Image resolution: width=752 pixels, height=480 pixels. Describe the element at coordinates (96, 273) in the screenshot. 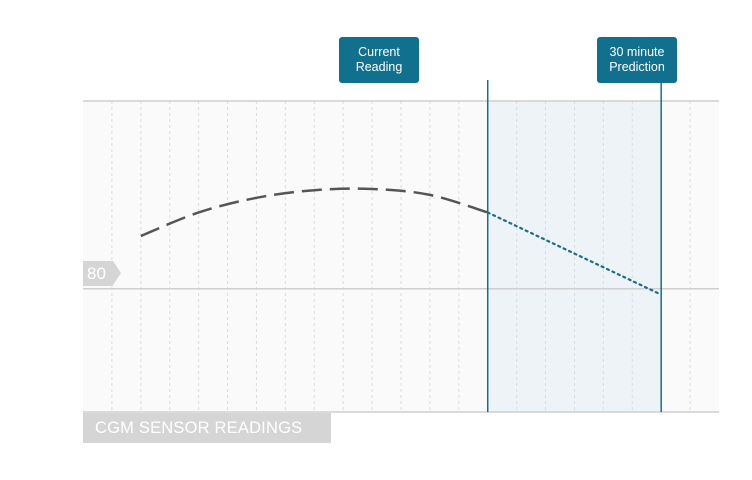

I see `y-tick-text: 80` at that location.